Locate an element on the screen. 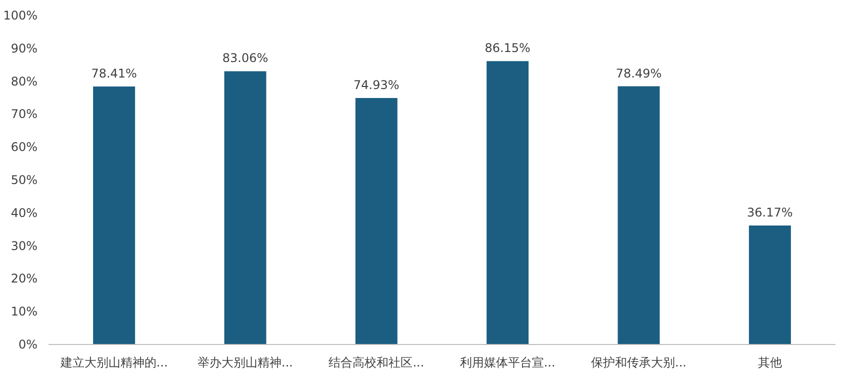 The image size is (858, 378). y-tick-label: 30% is located at coordinates (24, 245).